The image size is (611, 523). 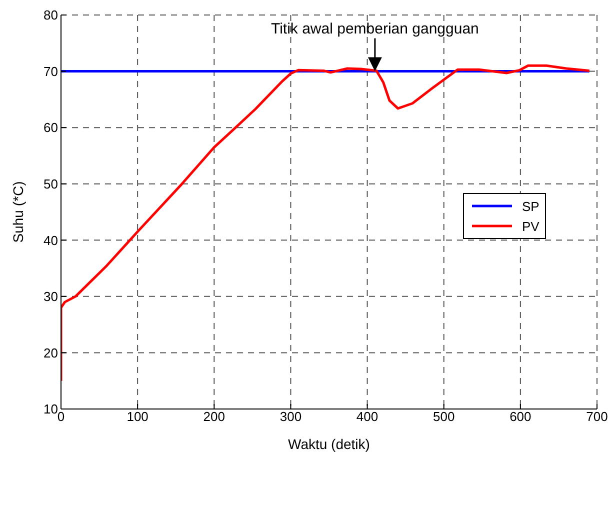 What do you see at coordinates (597, 416) in the screenshot?
I see `x-tick-label: 700` at bounding box center [597, 416].